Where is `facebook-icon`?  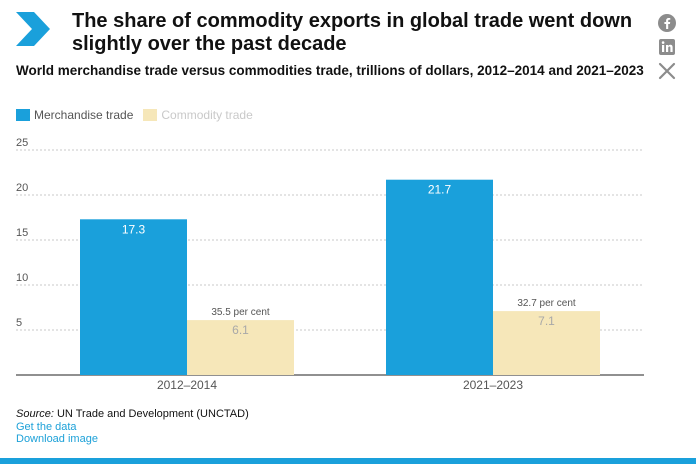
facebook-icon is located at coordinates (667, 23).